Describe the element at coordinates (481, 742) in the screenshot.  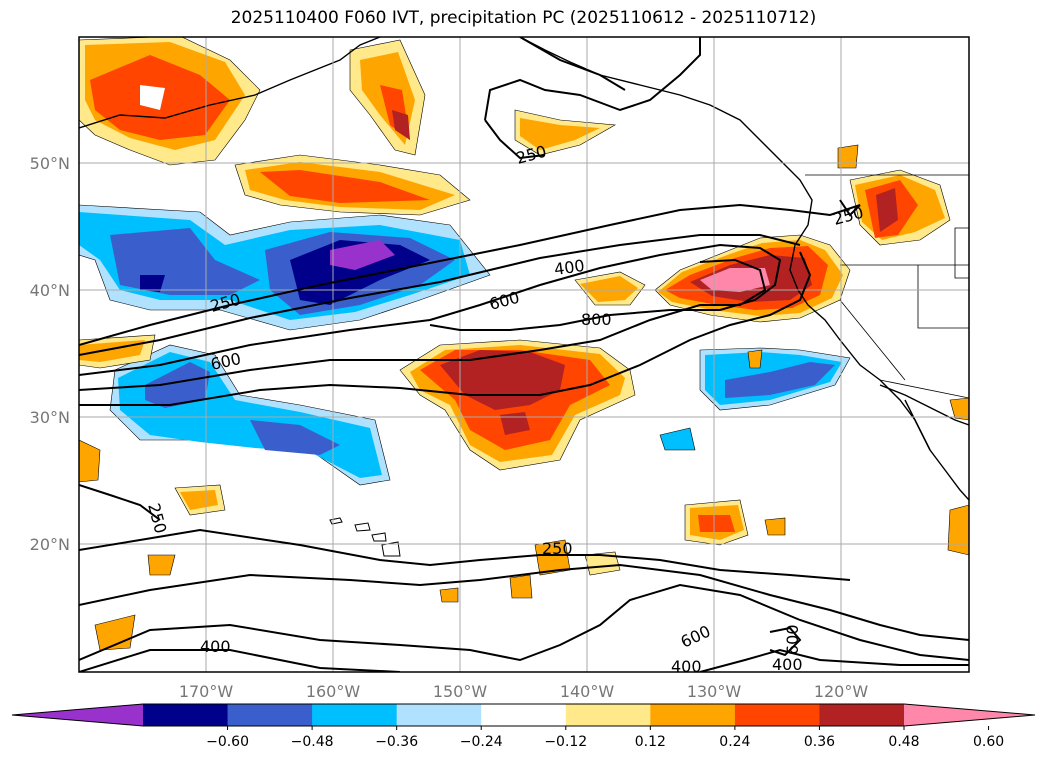
I see `colorbar-tick-label: −0.24` at that location.